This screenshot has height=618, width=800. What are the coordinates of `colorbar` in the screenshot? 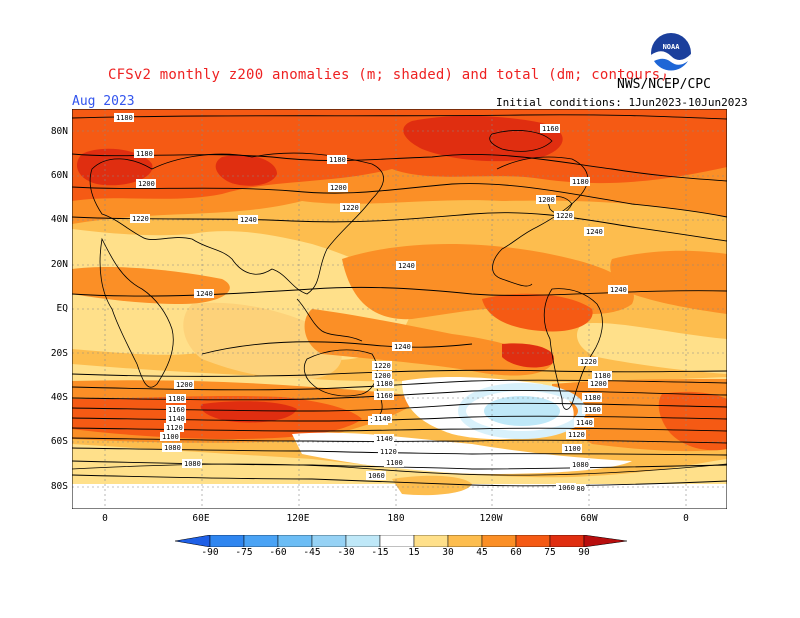 It's located at (401, 541).